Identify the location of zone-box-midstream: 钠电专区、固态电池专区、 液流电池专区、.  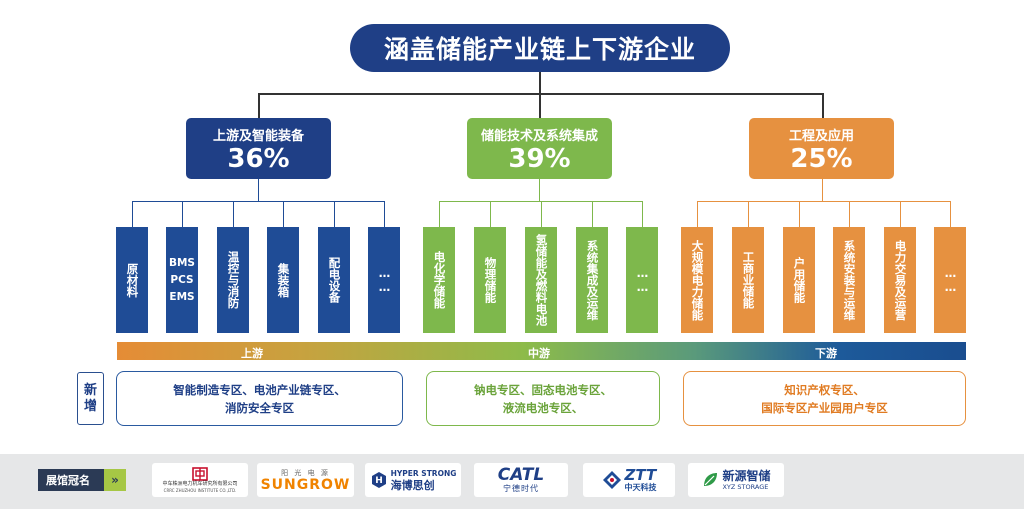
(543, 398).